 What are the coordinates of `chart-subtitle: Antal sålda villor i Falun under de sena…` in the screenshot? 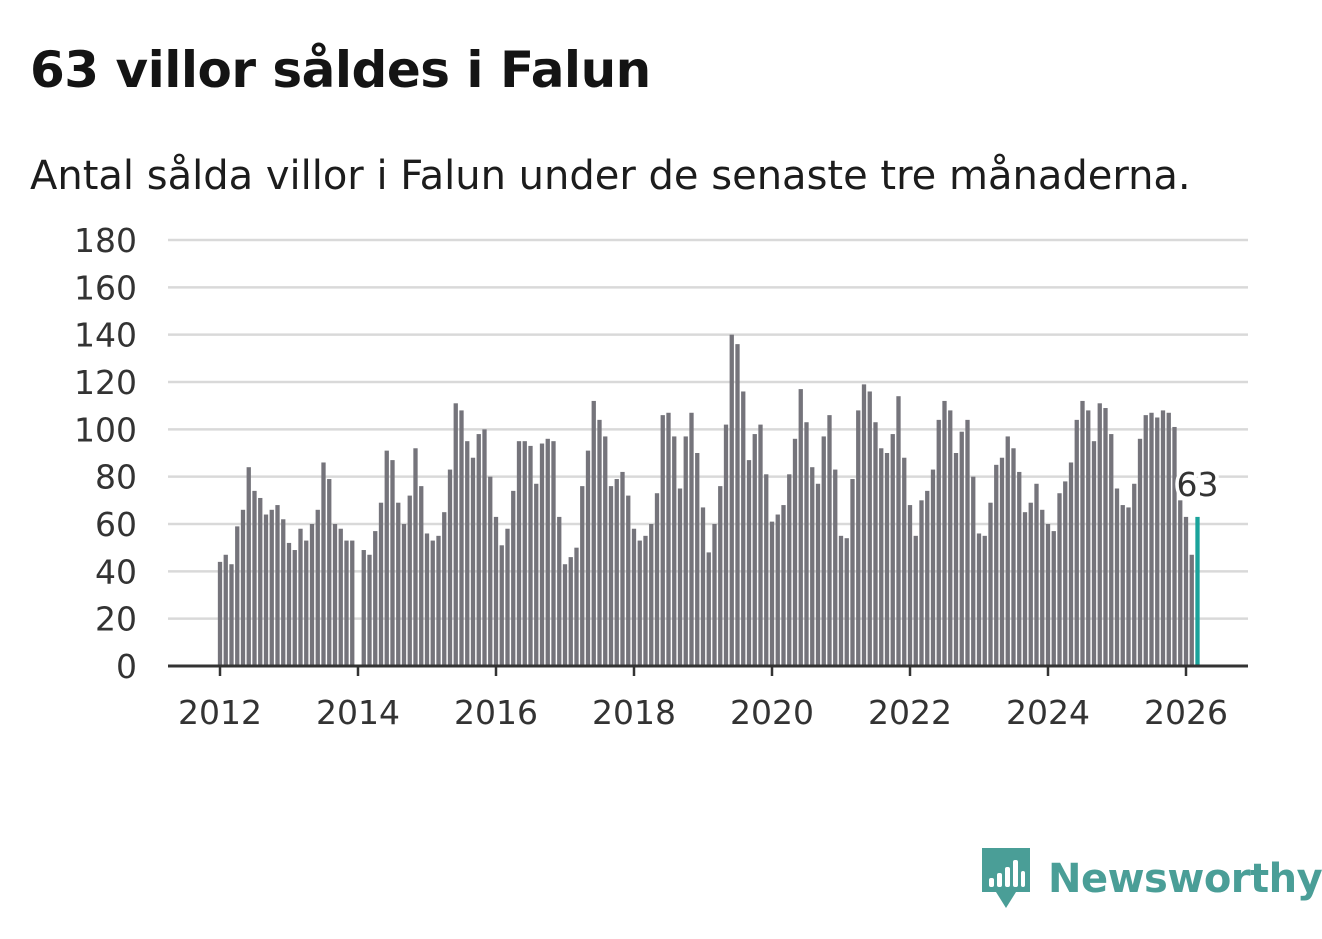 It's located at (610, 176).